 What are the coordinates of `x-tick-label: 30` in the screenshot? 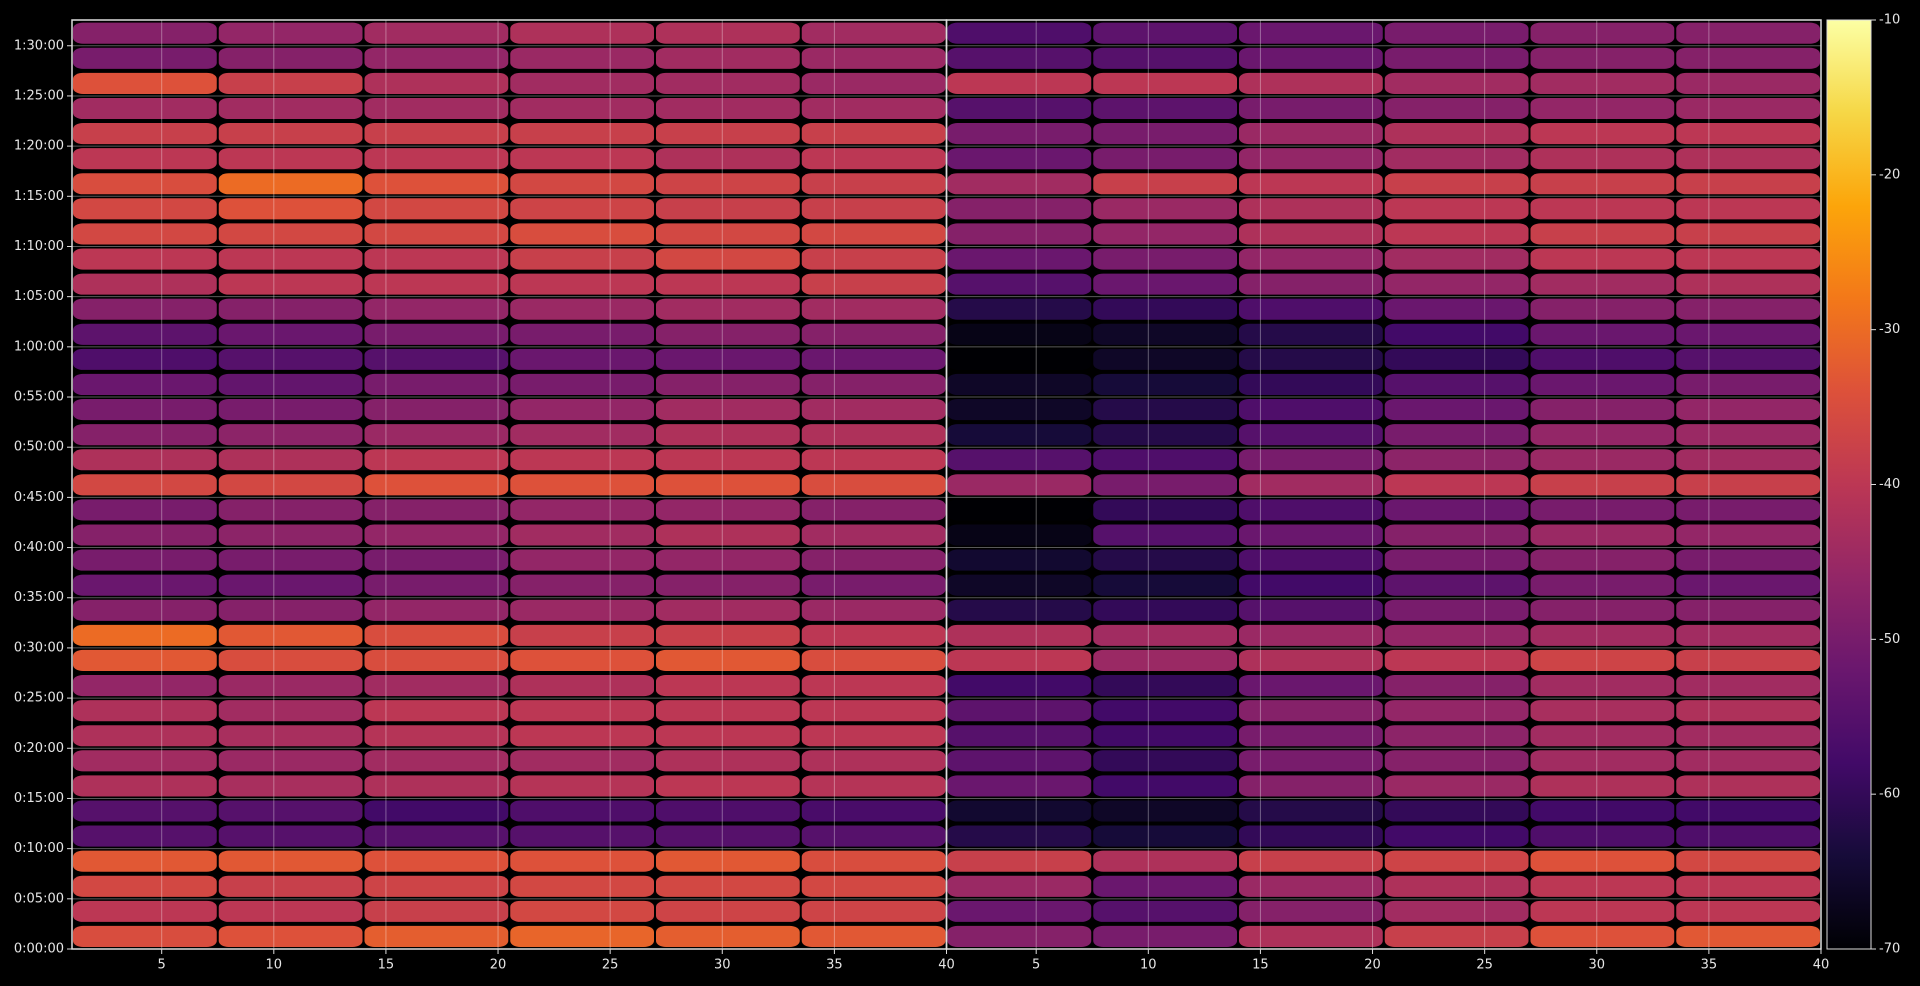 It's located at (722, 965).